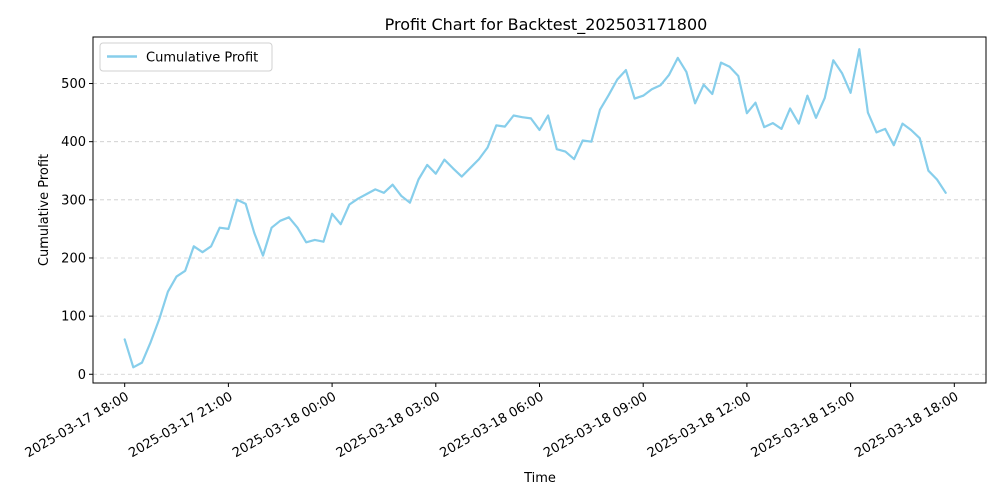 The image size is (1000, 500). What do you see at coordinates (202, 58) in the screenshot?
I see `legend-entry-label: Cumulative Profit` at bounding box center [202, 58].